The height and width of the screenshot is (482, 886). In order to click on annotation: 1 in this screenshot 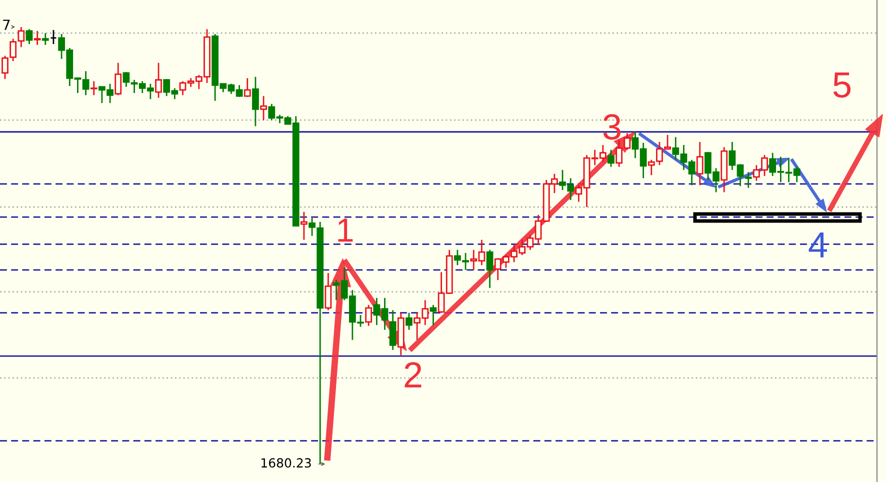, I will do `click(345, 230)`.